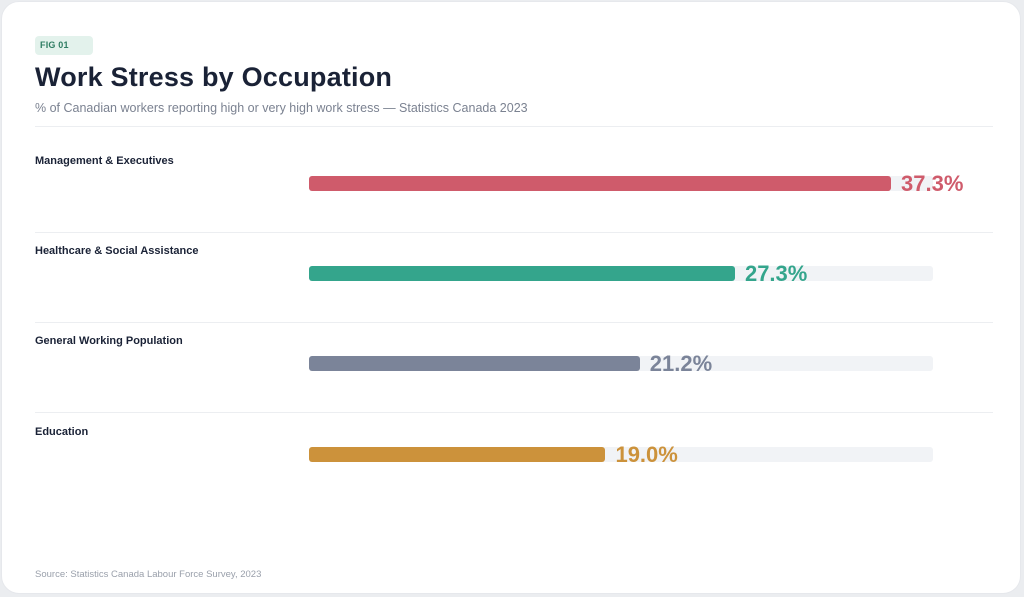 The image size is (1024, 597). I want to click on bar-management, so click(600, 183).